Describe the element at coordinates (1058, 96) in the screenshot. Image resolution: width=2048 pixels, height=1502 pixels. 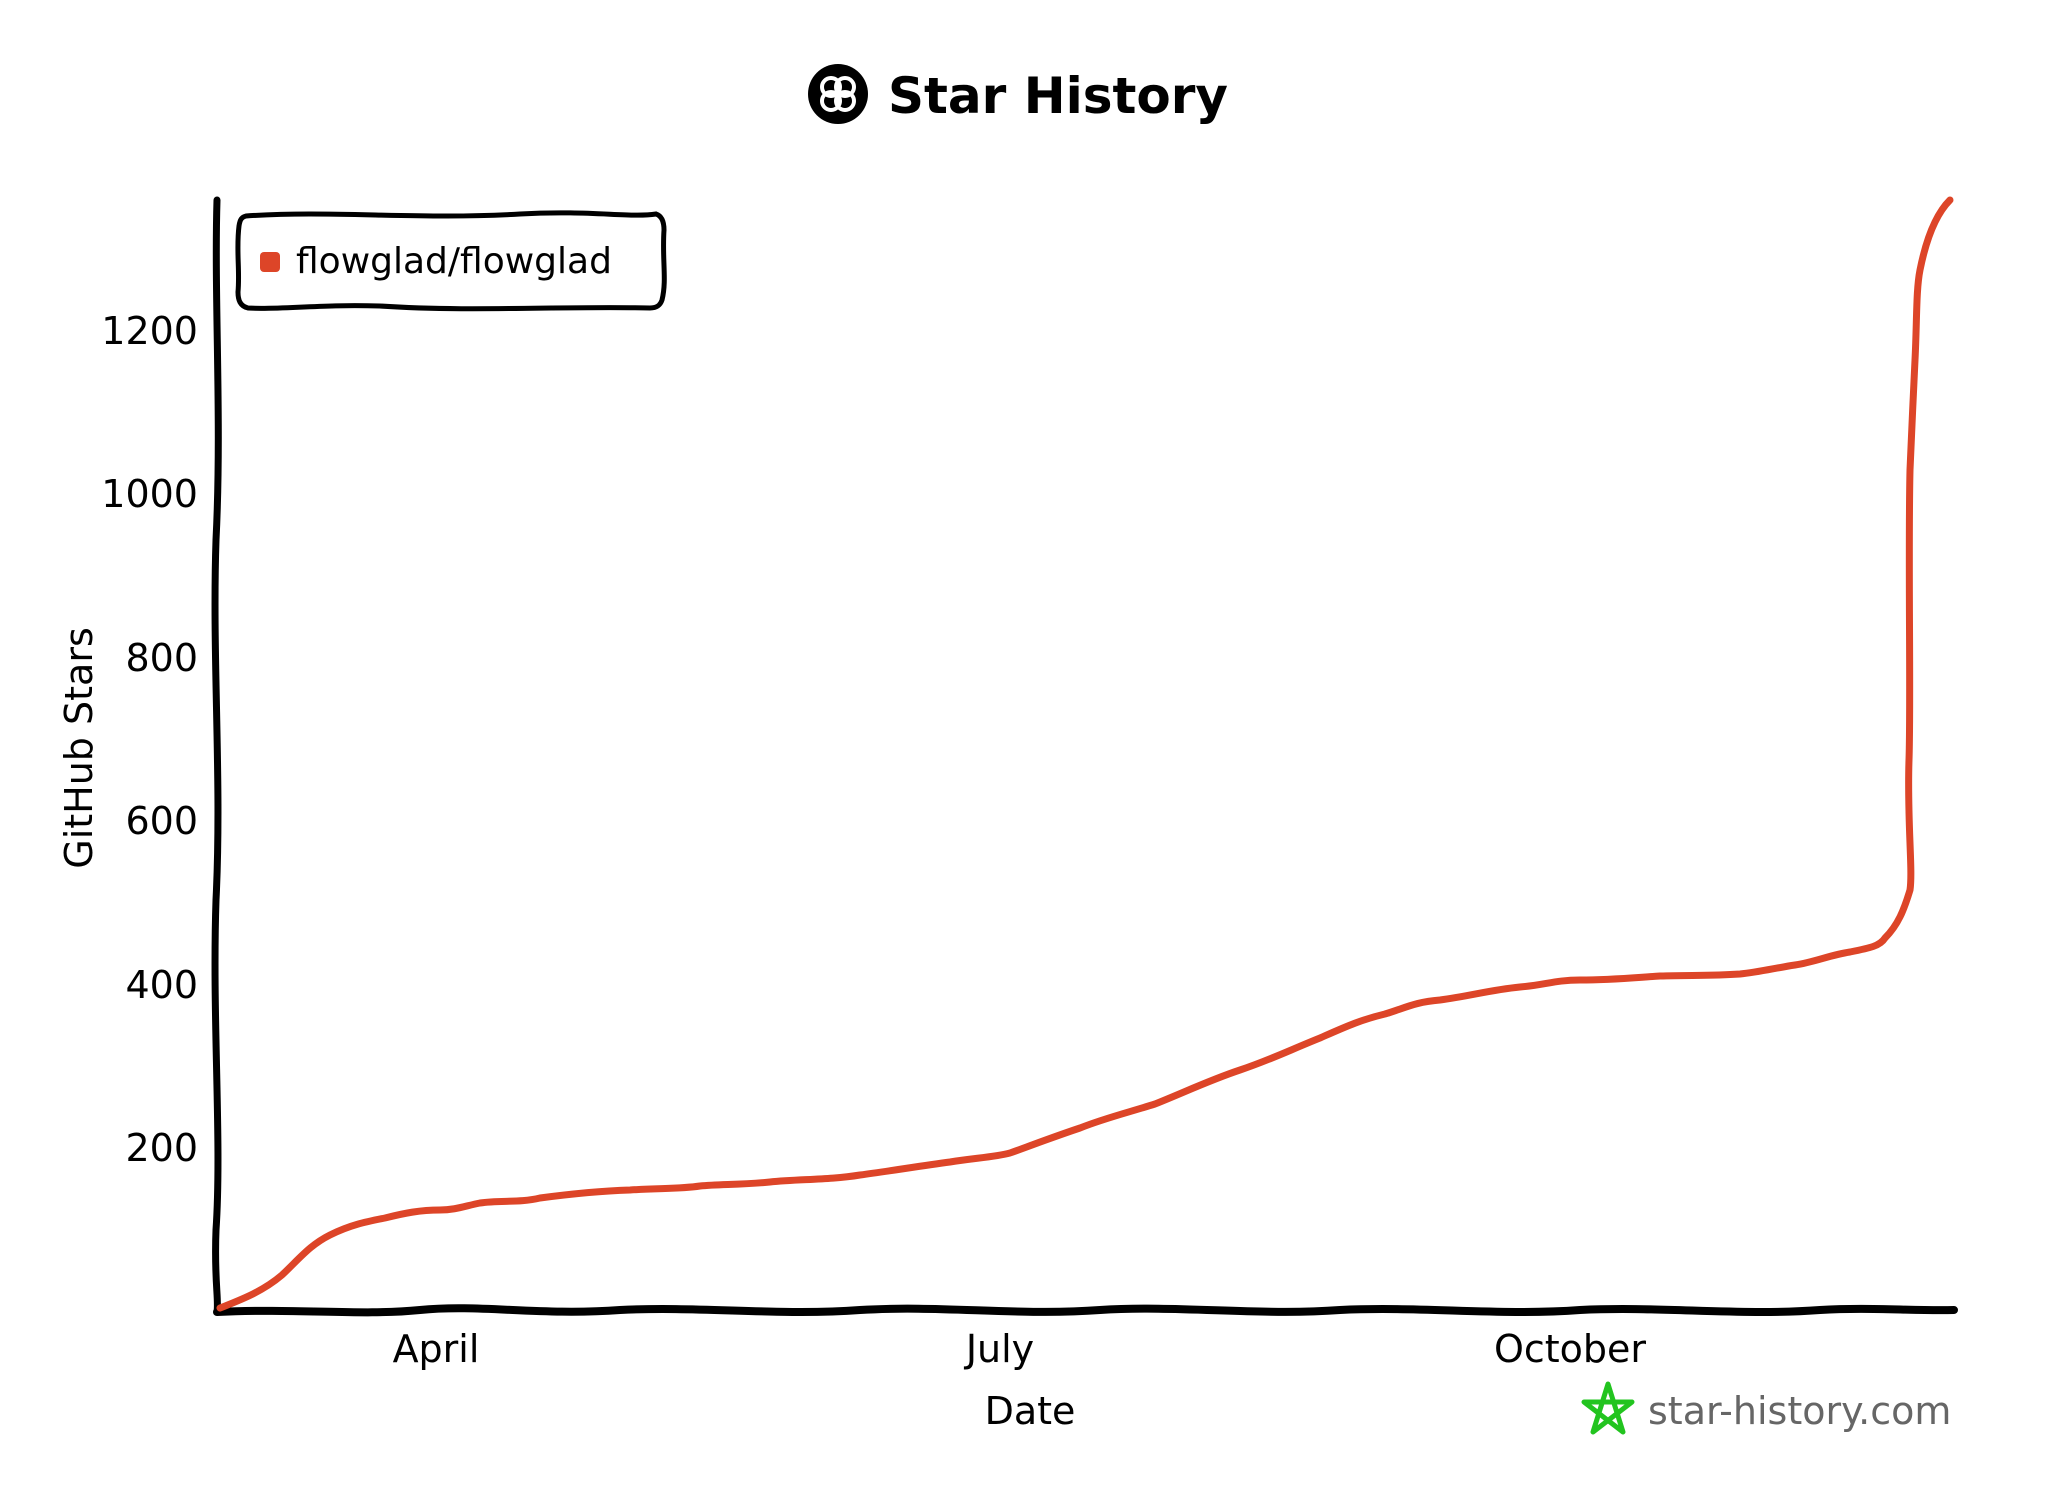
I see `chart-title: Star History` at that location.